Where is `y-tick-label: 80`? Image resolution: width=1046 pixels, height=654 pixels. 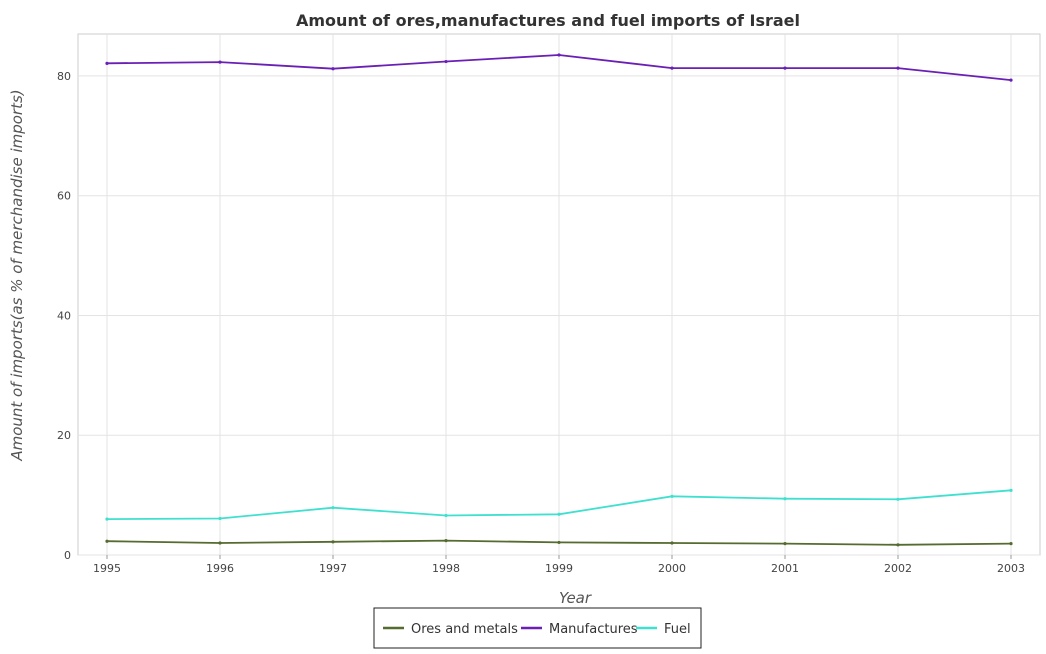 y-tick-label: 80 is located at coordinates (64, 76).